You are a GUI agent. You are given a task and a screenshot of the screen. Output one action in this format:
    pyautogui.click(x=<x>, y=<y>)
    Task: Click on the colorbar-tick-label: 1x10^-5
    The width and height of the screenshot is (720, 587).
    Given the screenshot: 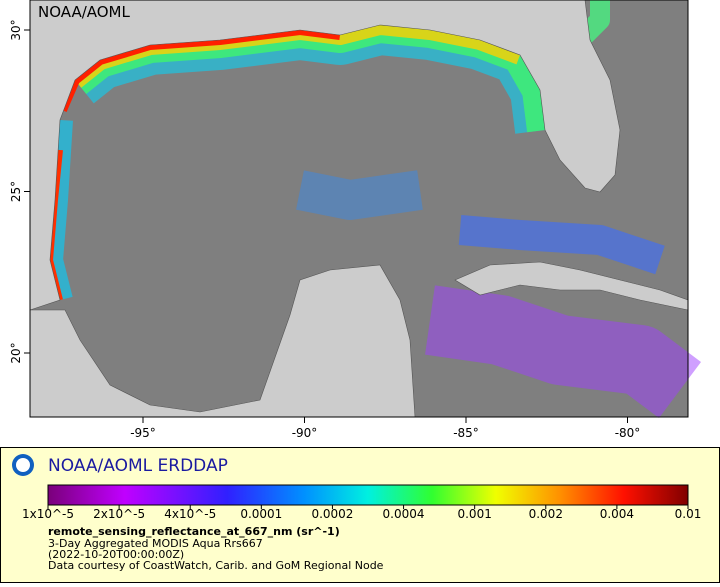 What is the action you would take?
    pyautogui.click(x=48, y=514)
    